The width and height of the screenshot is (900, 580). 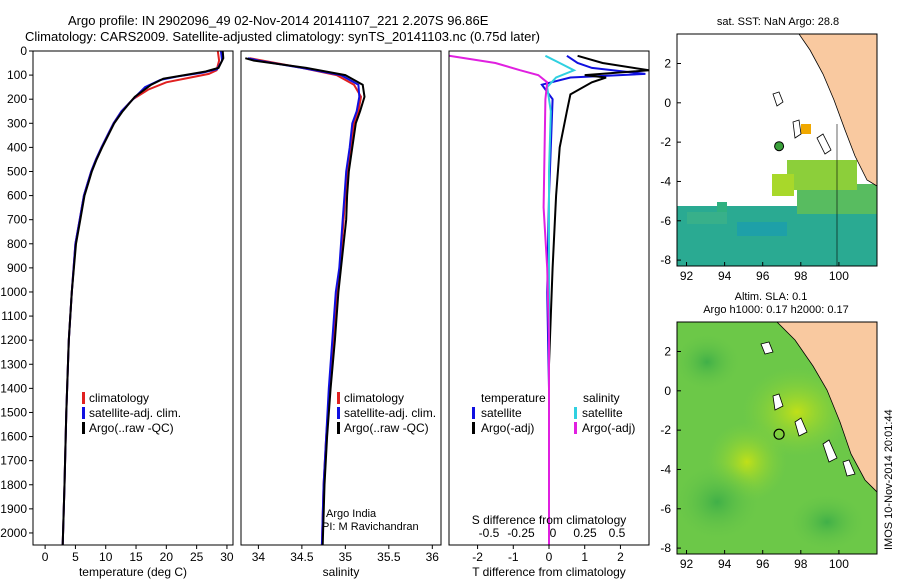 I want to click on y-tick-label: 500, so click(x=17, y=171).